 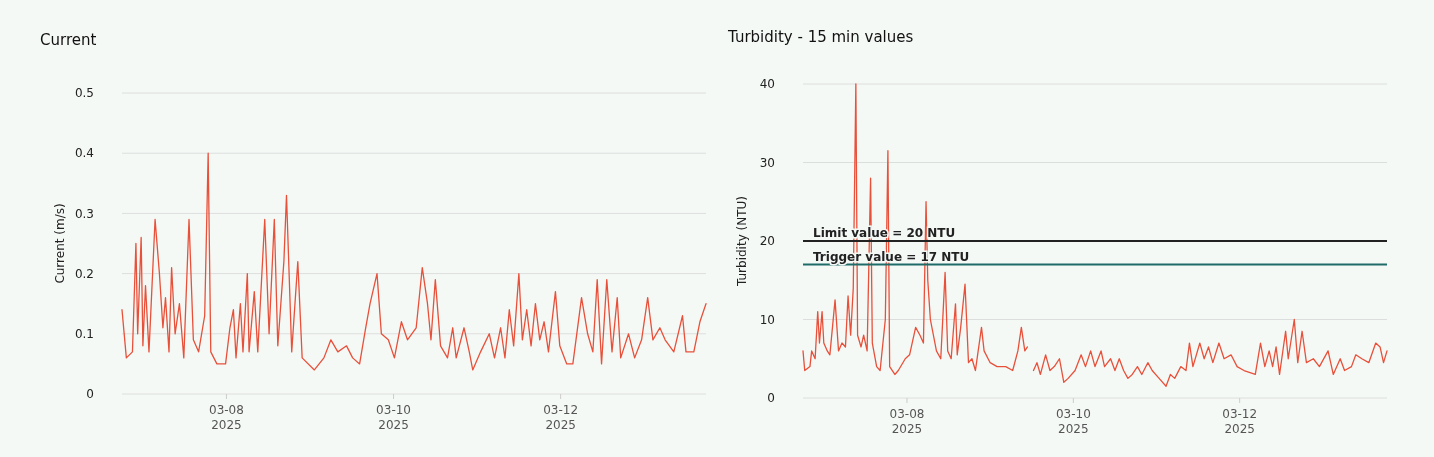 What do you see at coordinates (84, 334) in the screenshot?
I see `y-tick-label: 0.1` at bounding box center [84, 334].